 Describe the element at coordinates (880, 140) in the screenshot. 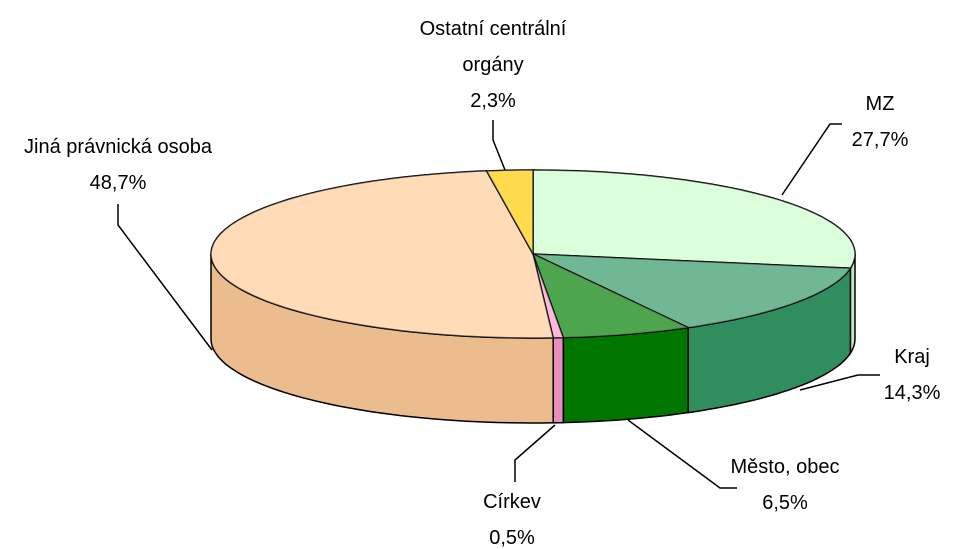

I see `label-value: 27,7%` at that location.